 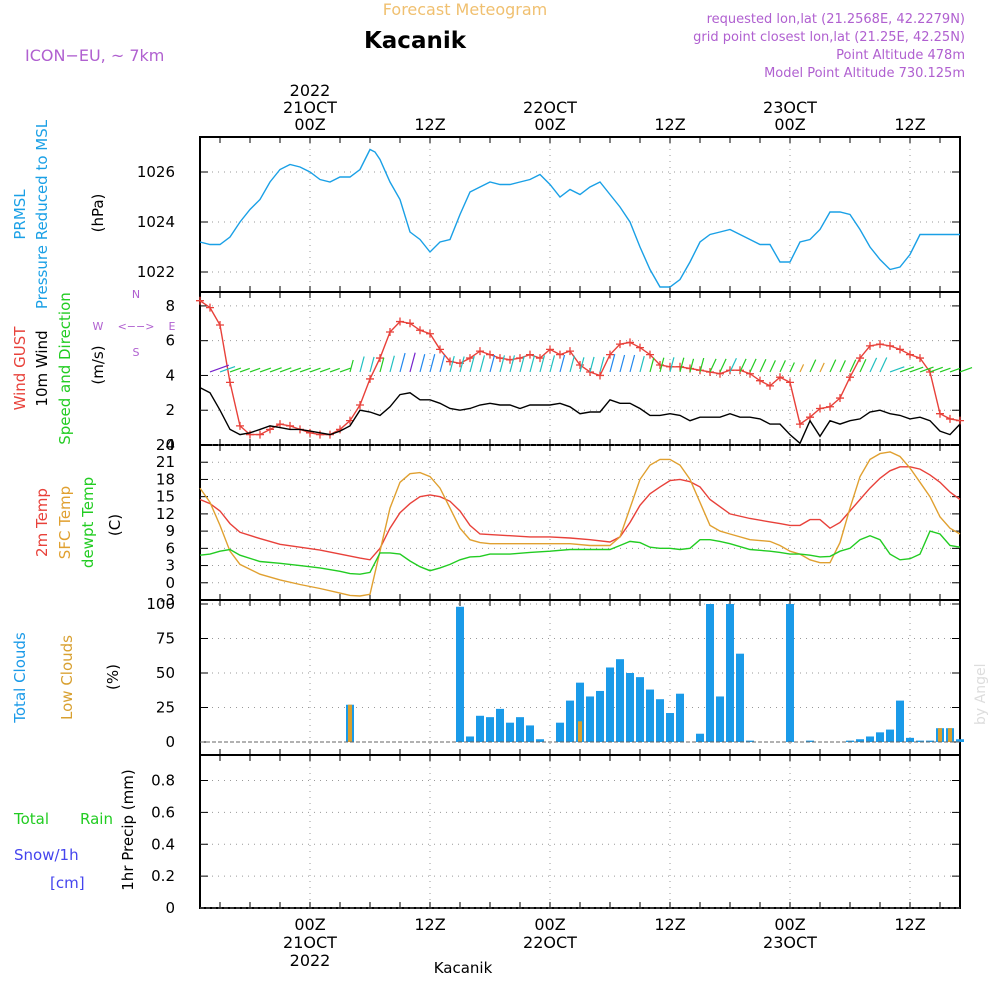 I want to click on y-tick-label: 100, so click(x=160, y=604).